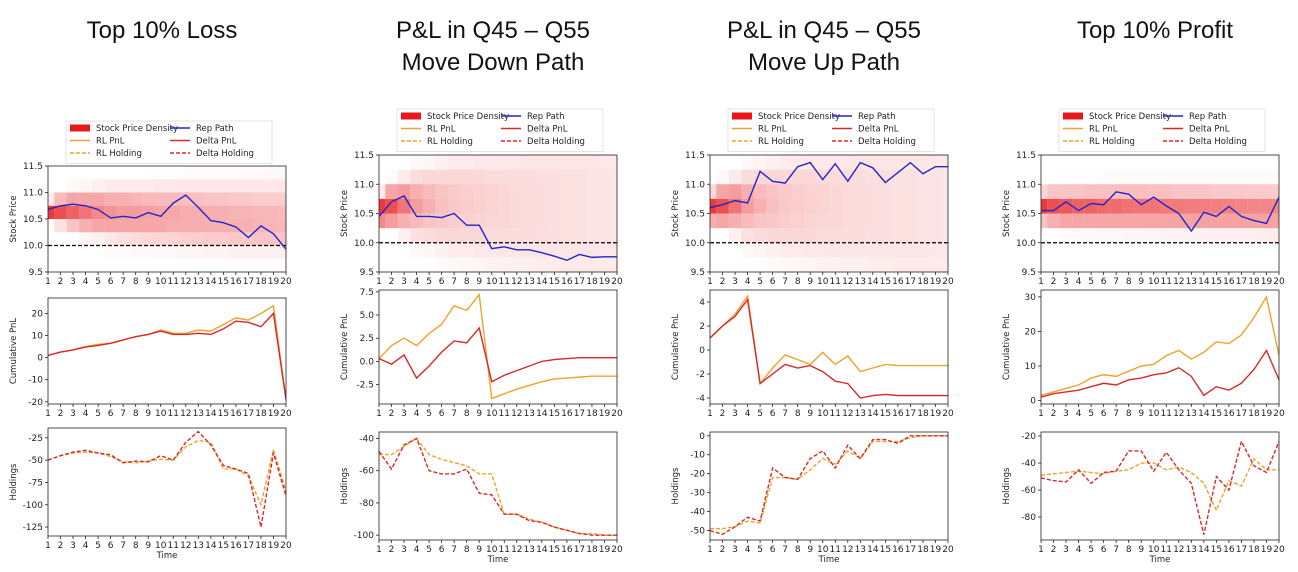  What do you see at coordinates (948, 282) in the screenshot?
I see `x-tick-label: 20` at bounding box center [948, 282].